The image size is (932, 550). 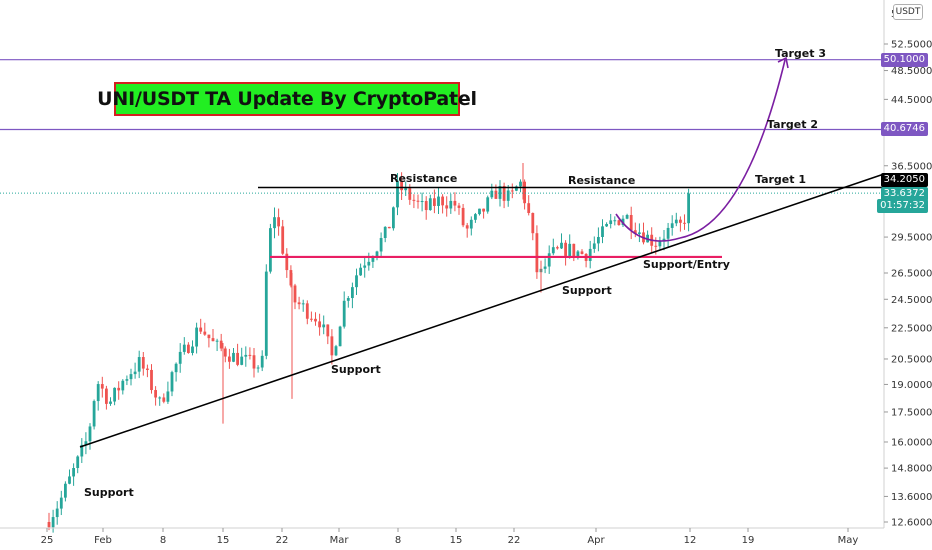 What do you see at coordinates (911, 166) in the screenshot?
I see `y-tick-label: 36.5000` at bounding box center [911, 166].